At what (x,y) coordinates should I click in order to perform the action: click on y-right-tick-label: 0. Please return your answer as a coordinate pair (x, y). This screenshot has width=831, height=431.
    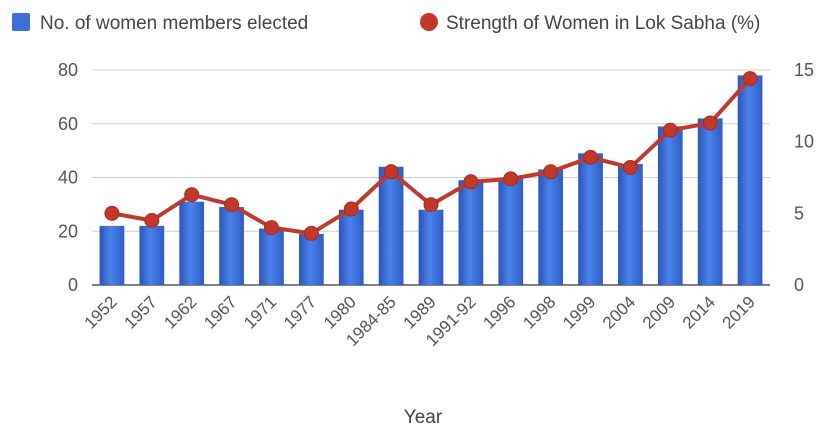
    Looking at the image, I should click on (799, 285).